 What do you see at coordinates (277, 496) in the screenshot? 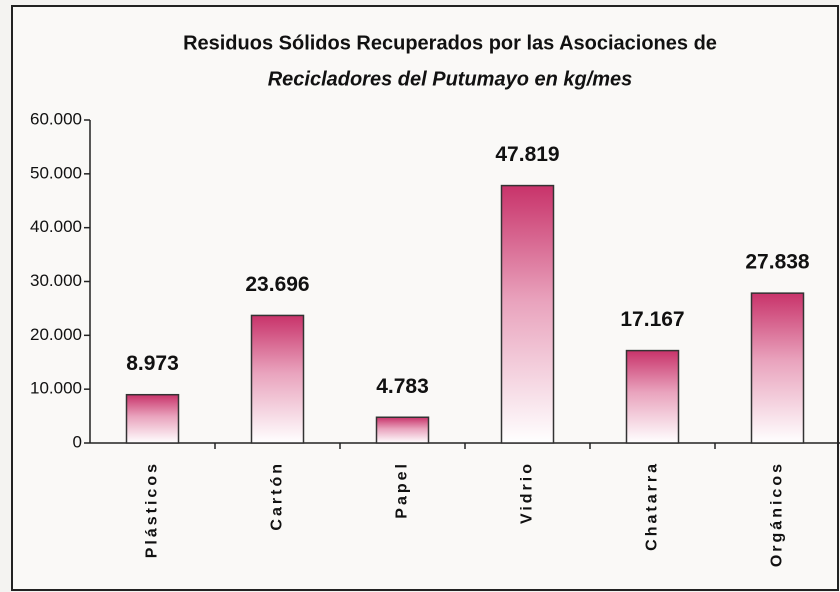
I see `x-tick-label: Cartón` at bounding box center [277, 496].